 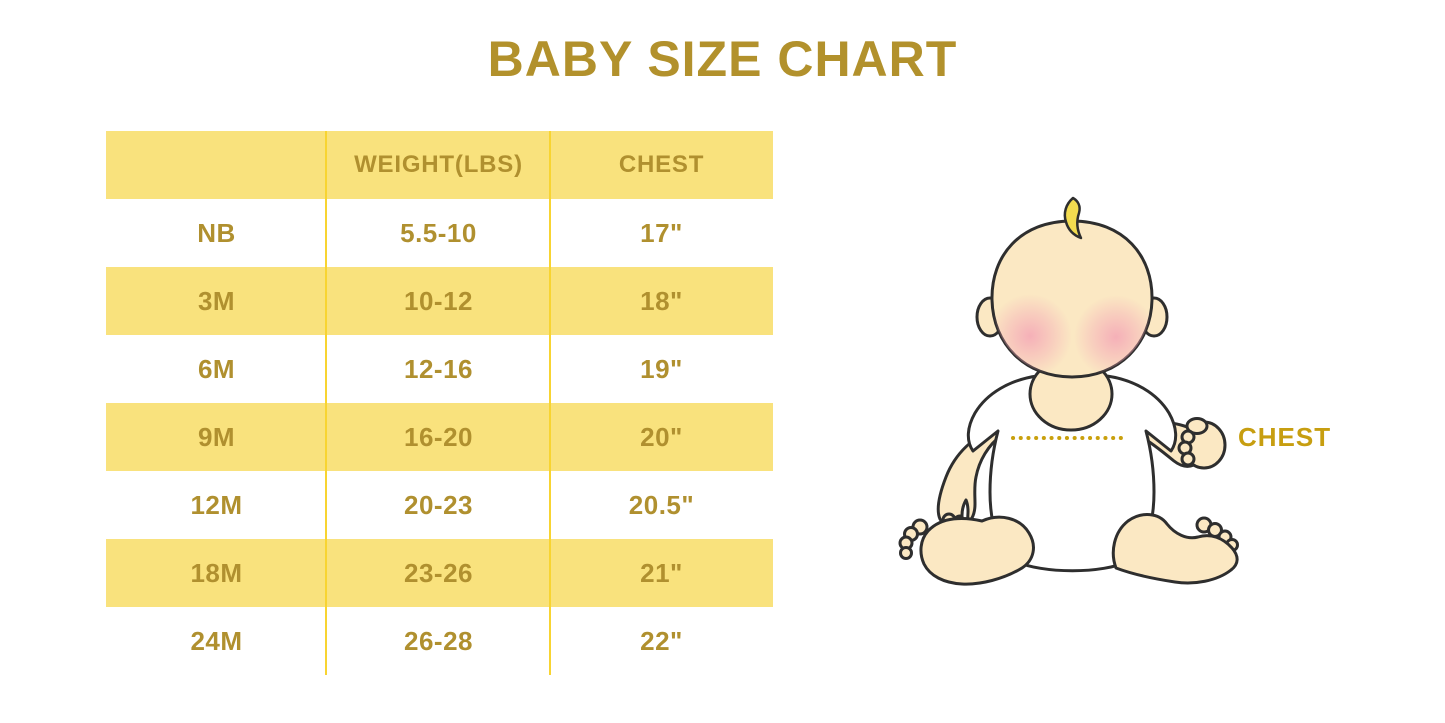 What do you see at coordinates (438, 504) in the screenshot?
I see `weight-cell: 20-23` at bounding box center [438, 504].